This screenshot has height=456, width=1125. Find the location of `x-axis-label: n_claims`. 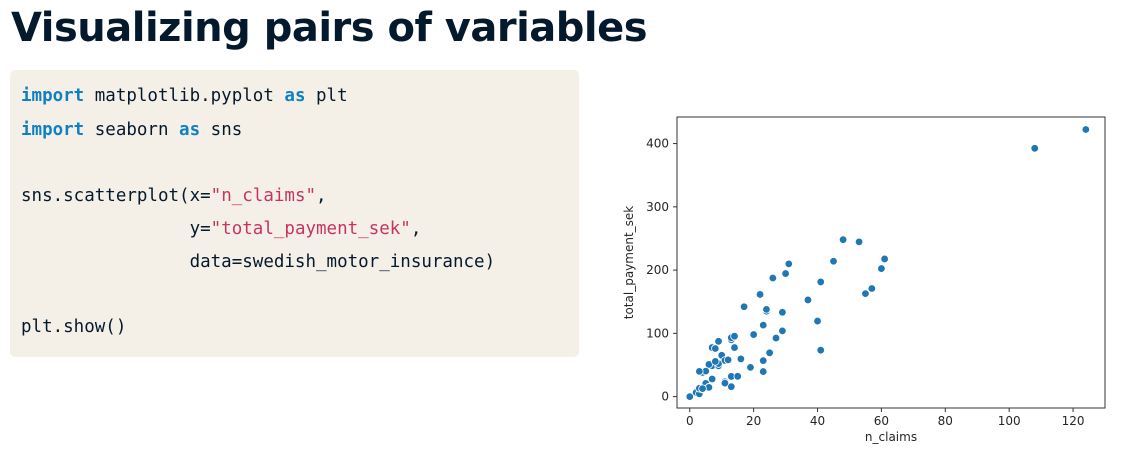

x-axis-label: n_claims is located at coordinates (891, 437).